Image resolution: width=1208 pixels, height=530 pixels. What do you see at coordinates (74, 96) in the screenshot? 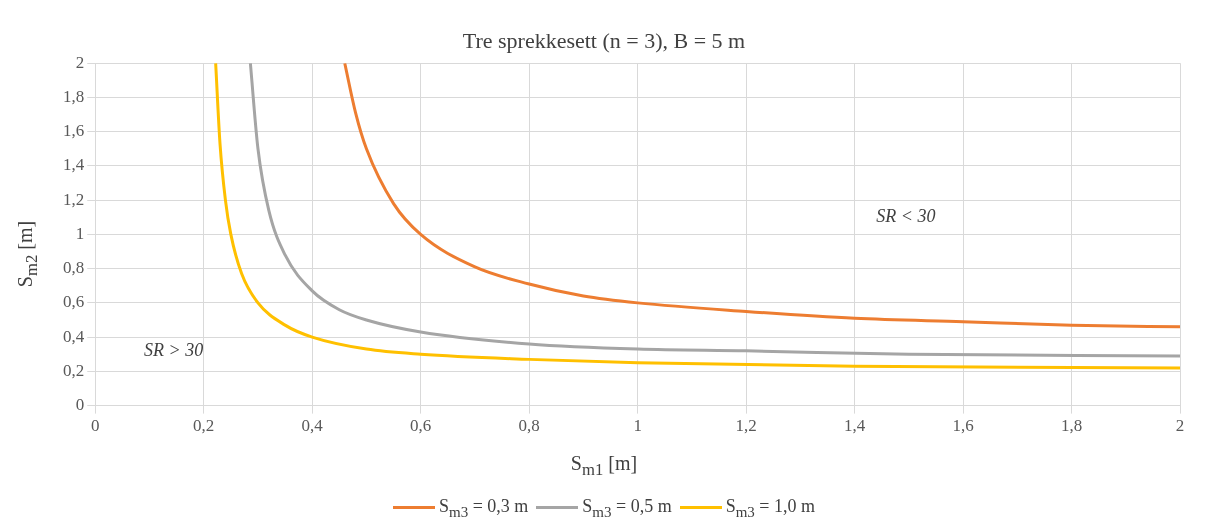
I see `y-tick-label: 1,8` at bounding box center [74, 96].